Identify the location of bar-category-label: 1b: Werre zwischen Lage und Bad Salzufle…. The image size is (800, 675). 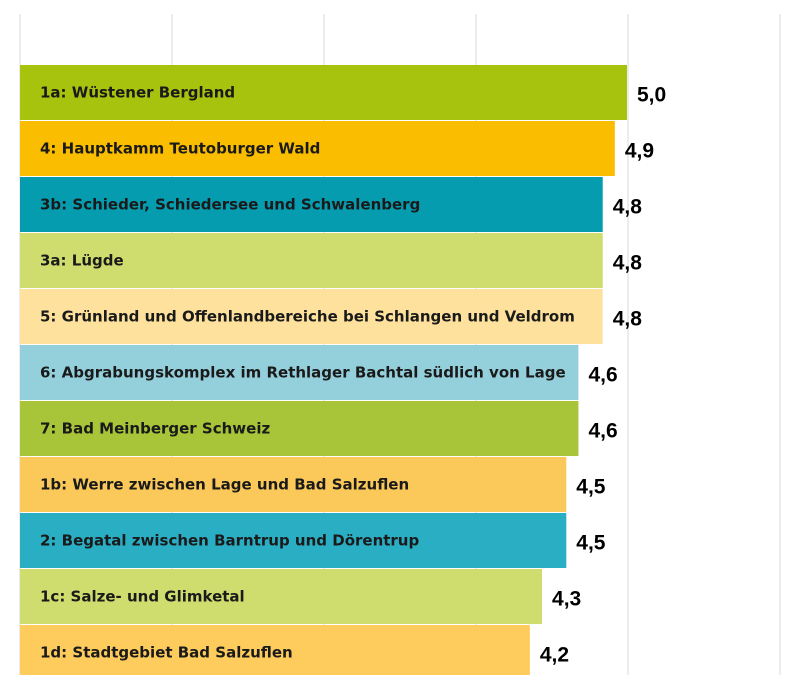
(224, 485).